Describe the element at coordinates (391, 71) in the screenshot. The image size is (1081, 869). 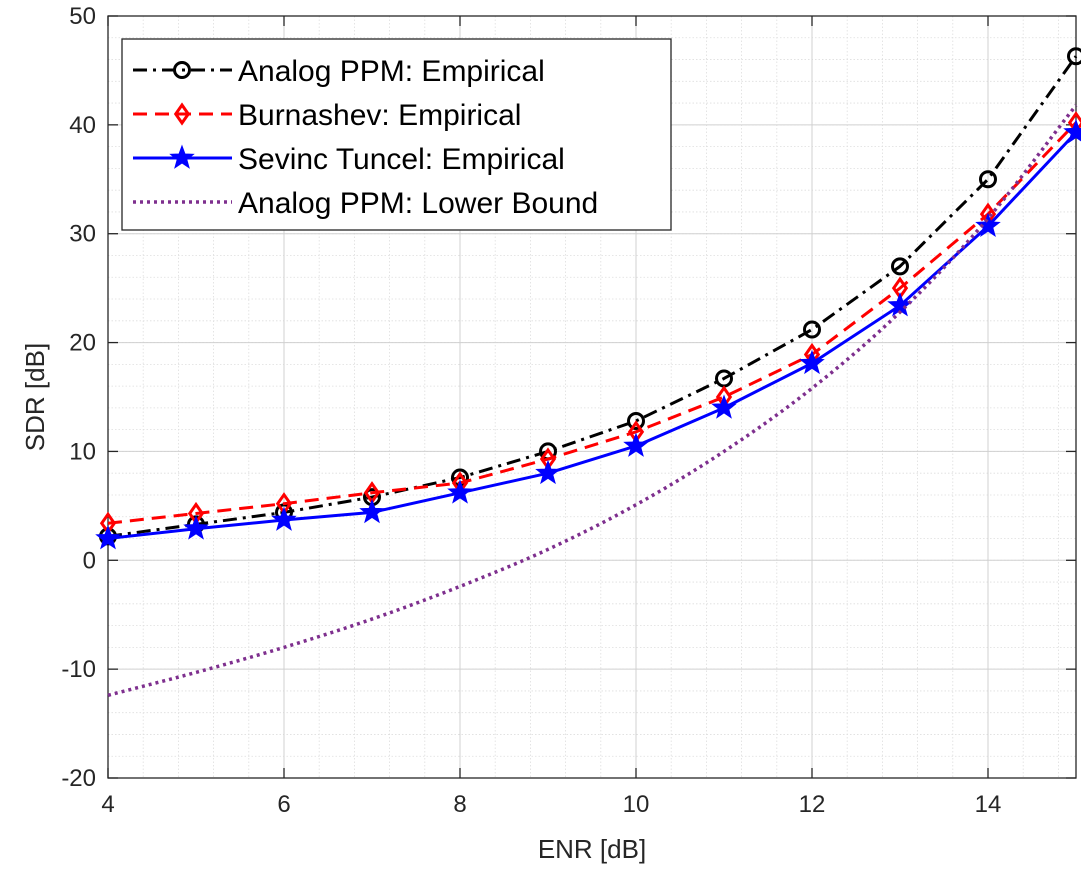
I see `legend-label: Analog PPM: Empirical` at that location.